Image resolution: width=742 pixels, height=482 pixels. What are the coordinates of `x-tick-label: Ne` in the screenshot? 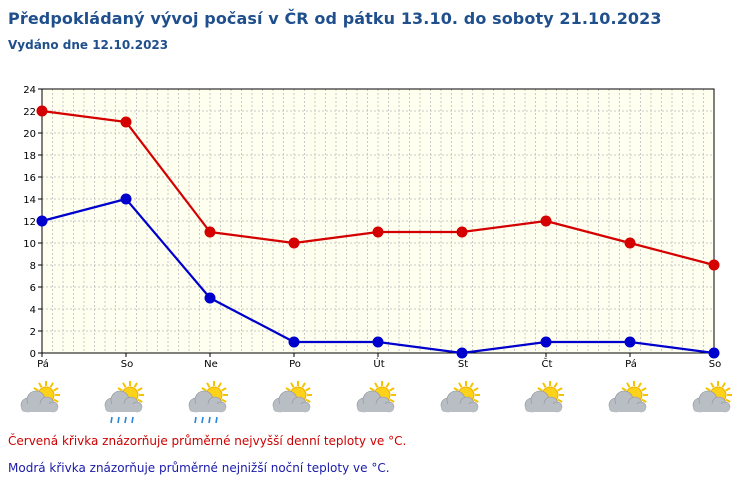 It's located at (211, 364).